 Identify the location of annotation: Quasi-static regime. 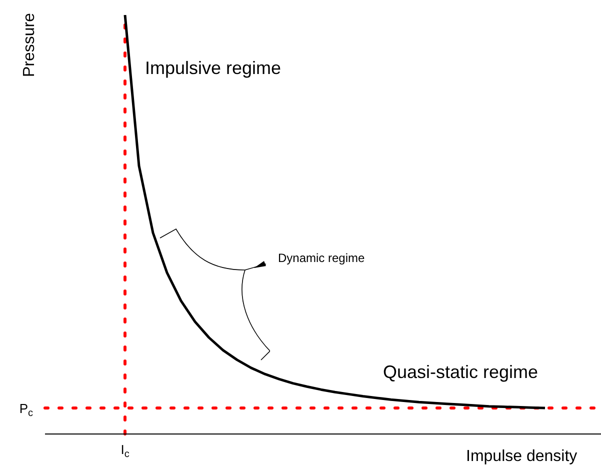
(460, 372).